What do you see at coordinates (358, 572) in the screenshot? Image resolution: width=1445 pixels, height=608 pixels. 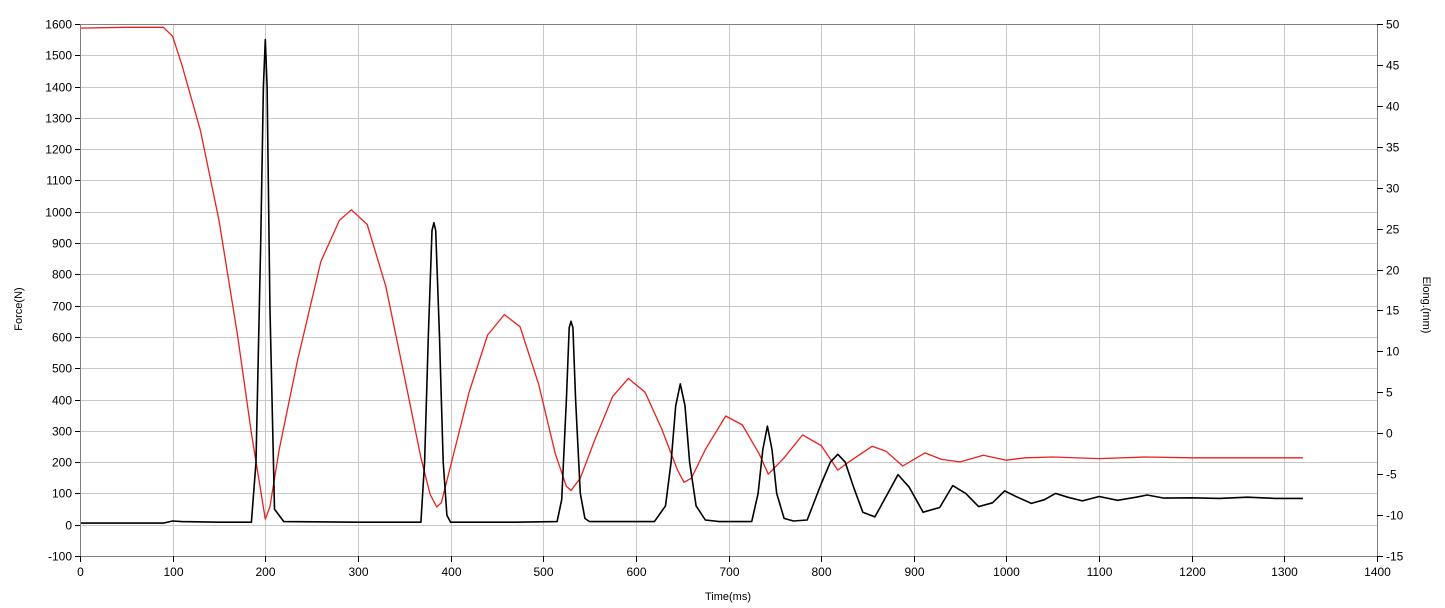 I see `x-tick-label: 300` at bounding box center [358, 572].